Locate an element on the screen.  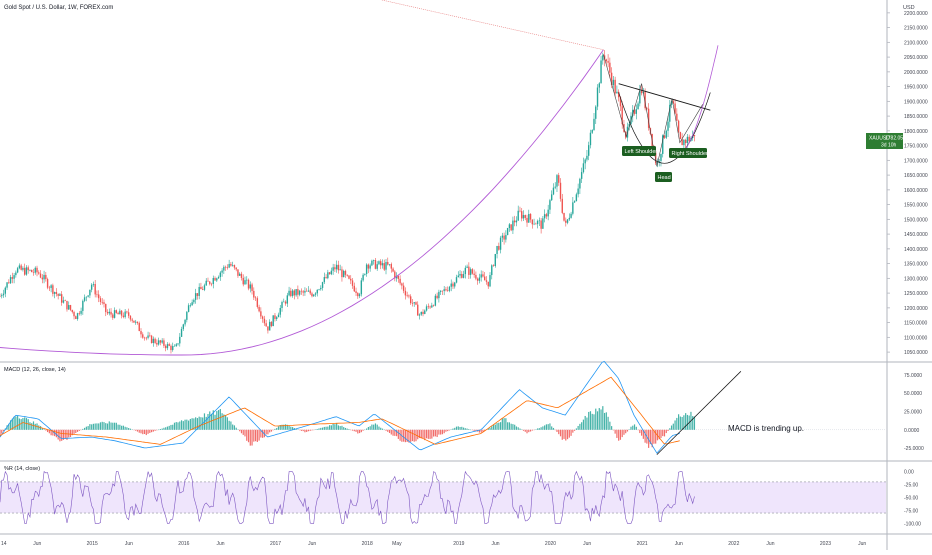
head-label: Head is located at coordinates (663, 177).